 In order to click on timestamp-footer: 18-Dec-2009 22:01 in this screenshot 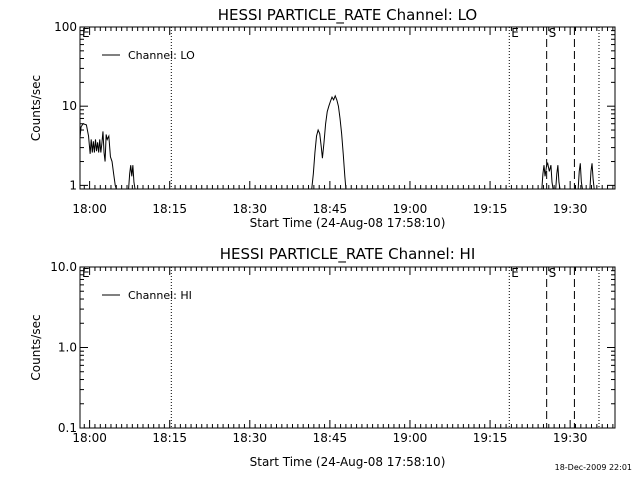, I will do `click(593, 467)`.